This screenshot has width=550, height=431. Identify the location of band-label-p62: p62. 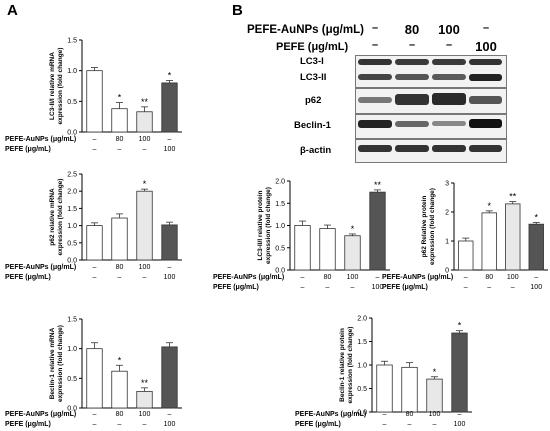
(313, 100).